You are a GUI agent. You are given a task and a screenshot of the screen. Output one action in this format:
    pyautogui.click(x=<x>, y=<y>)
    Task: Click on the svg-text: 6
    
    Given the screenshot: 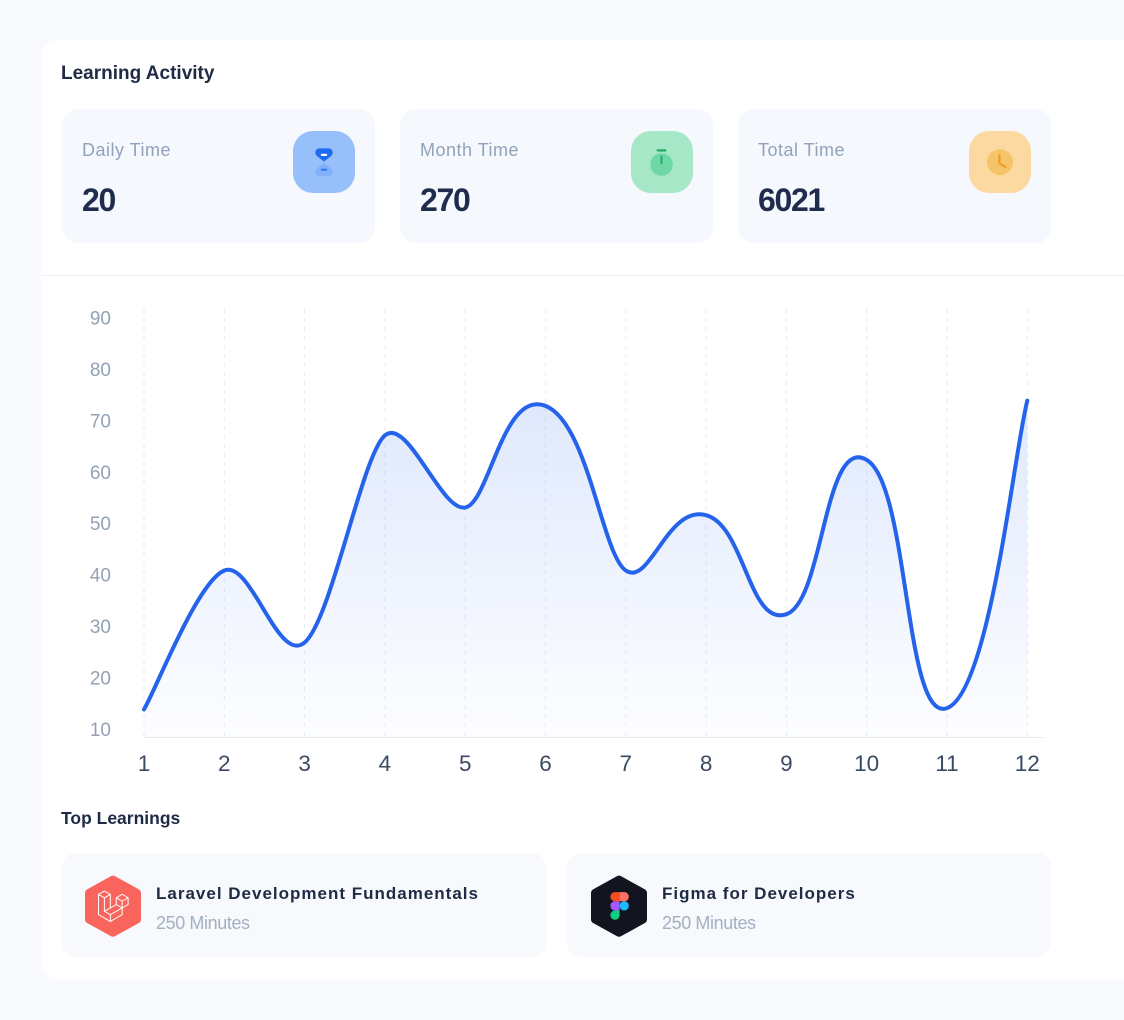 What is the action you would take?
    pyautogui.click(x=545, y=763)
    